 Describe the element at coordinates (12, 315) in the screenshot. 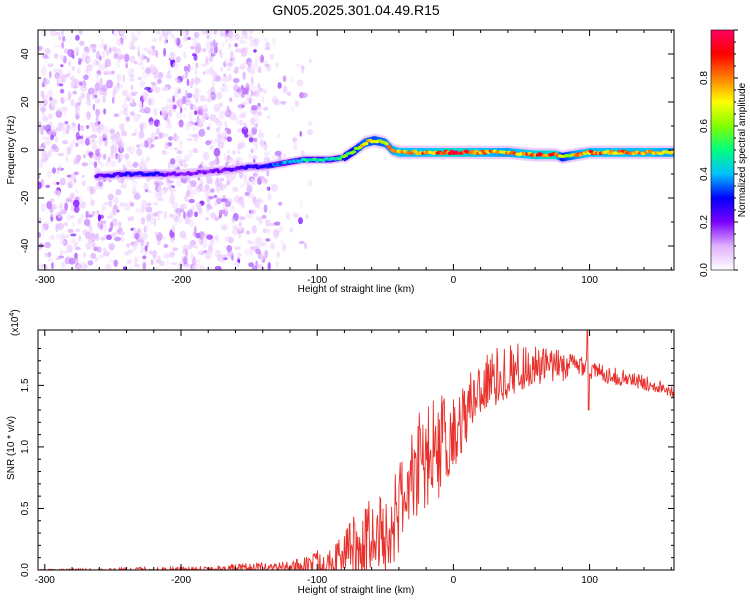

I see `snr-multiplier-exp: 4` at that location.